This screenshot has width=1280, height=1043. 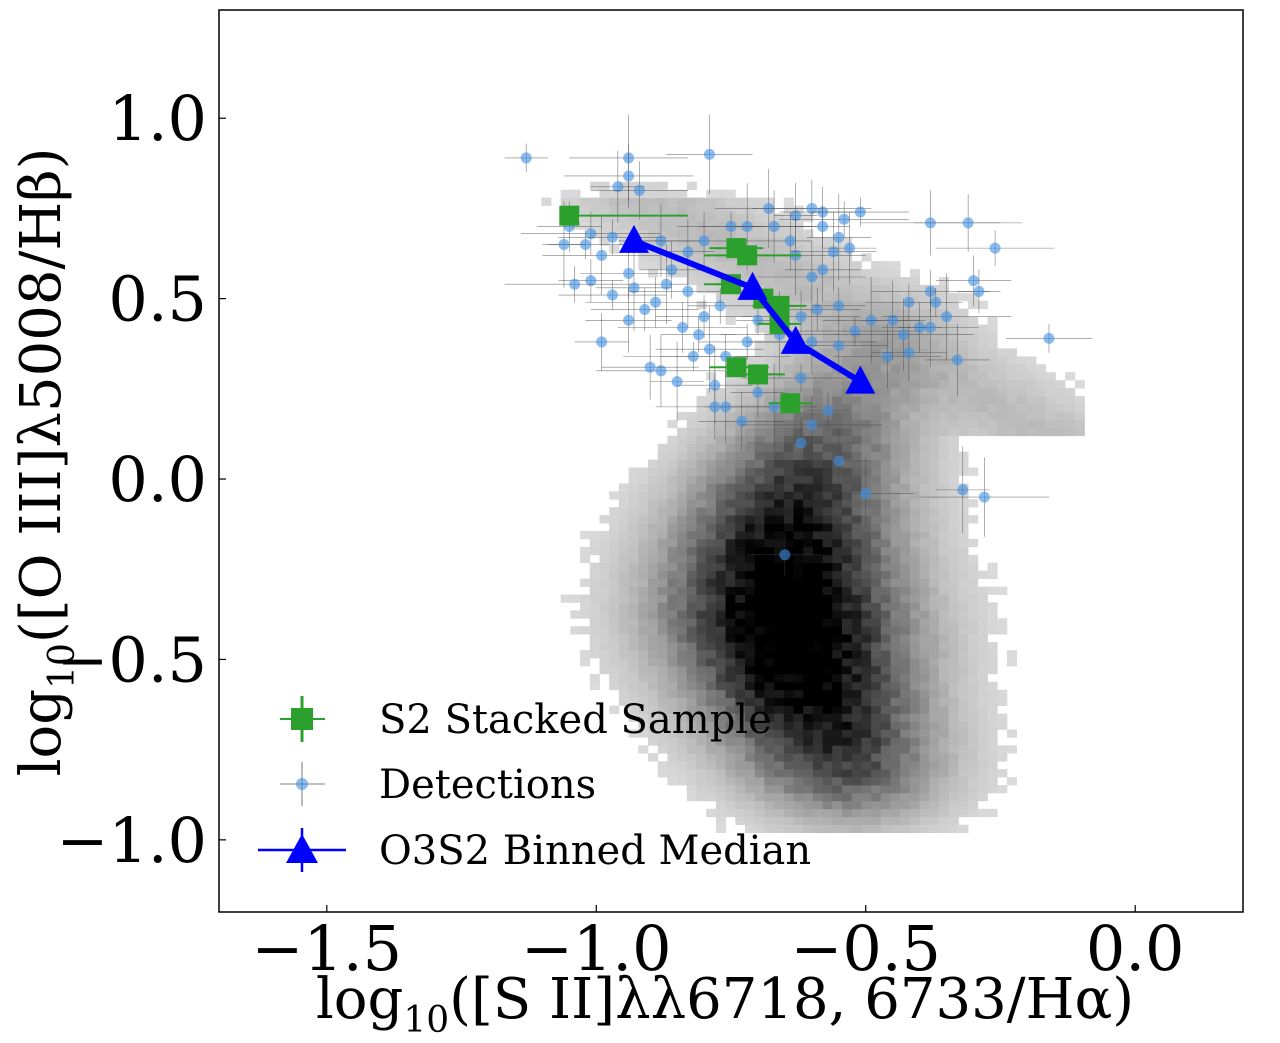 What do you see at coordinates (618, 187) in the screenshot?
I see `detection-marker` at bounding box center [618, 187].